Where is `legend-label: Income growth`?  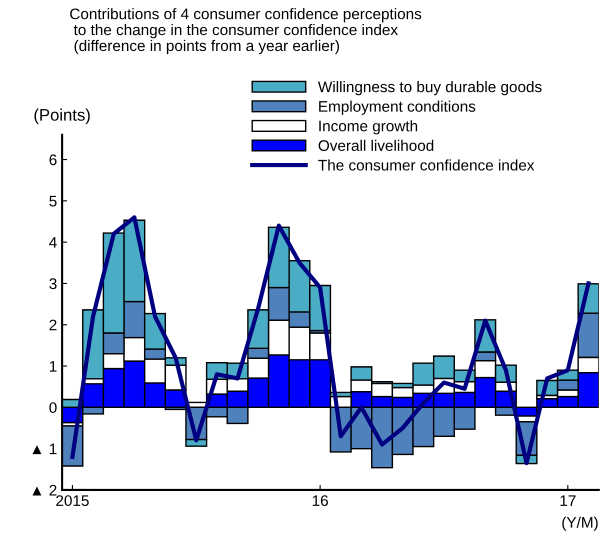 legend-label: Income growth is located at coordinates (368, 127).